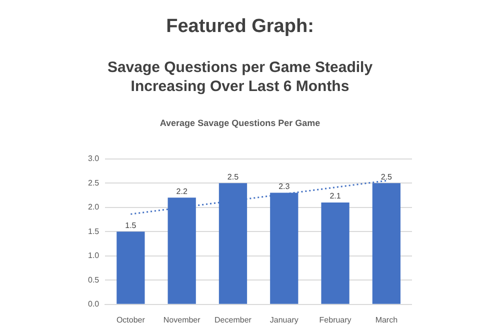 Image resolution: width=480 pixels, height=331 pixels. I want to click on x-tick-label: November, so click(182, 319).